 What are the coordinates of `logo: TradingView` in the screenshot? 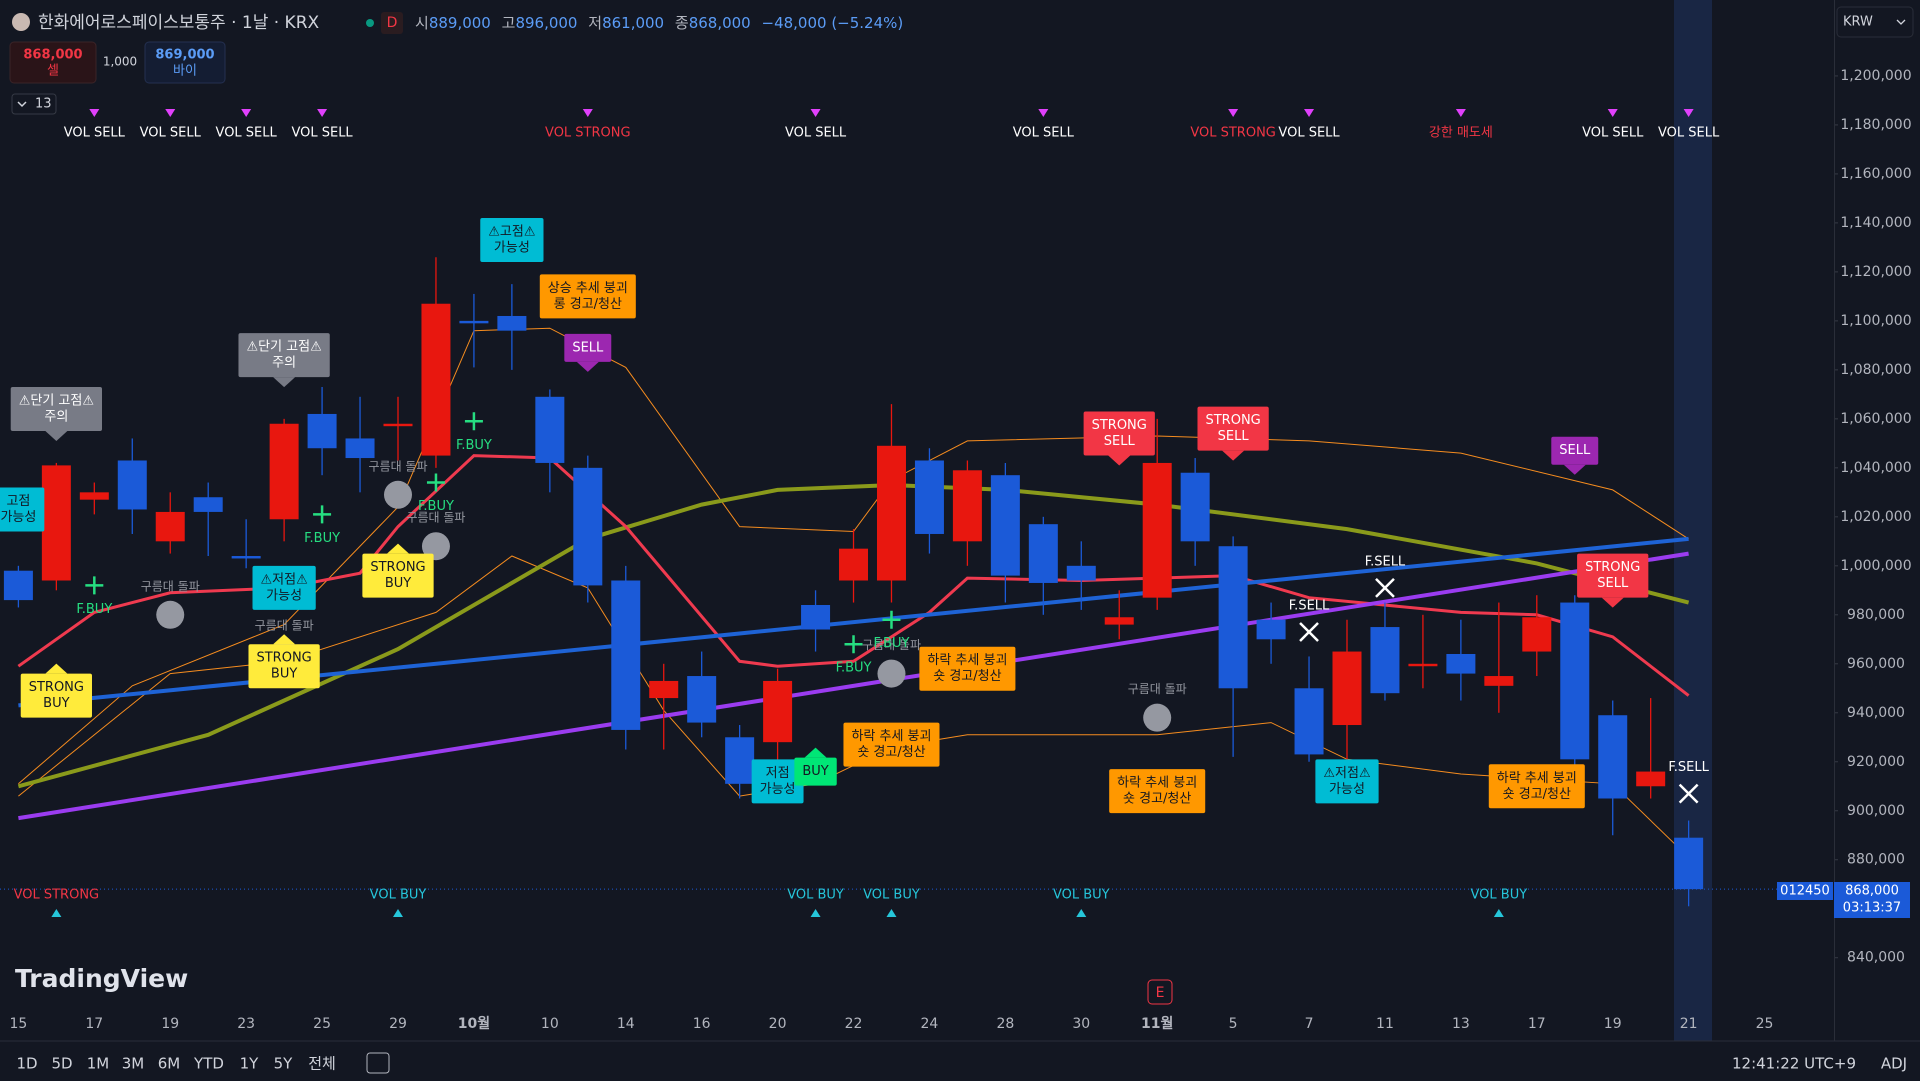 It's located at (101, 978).